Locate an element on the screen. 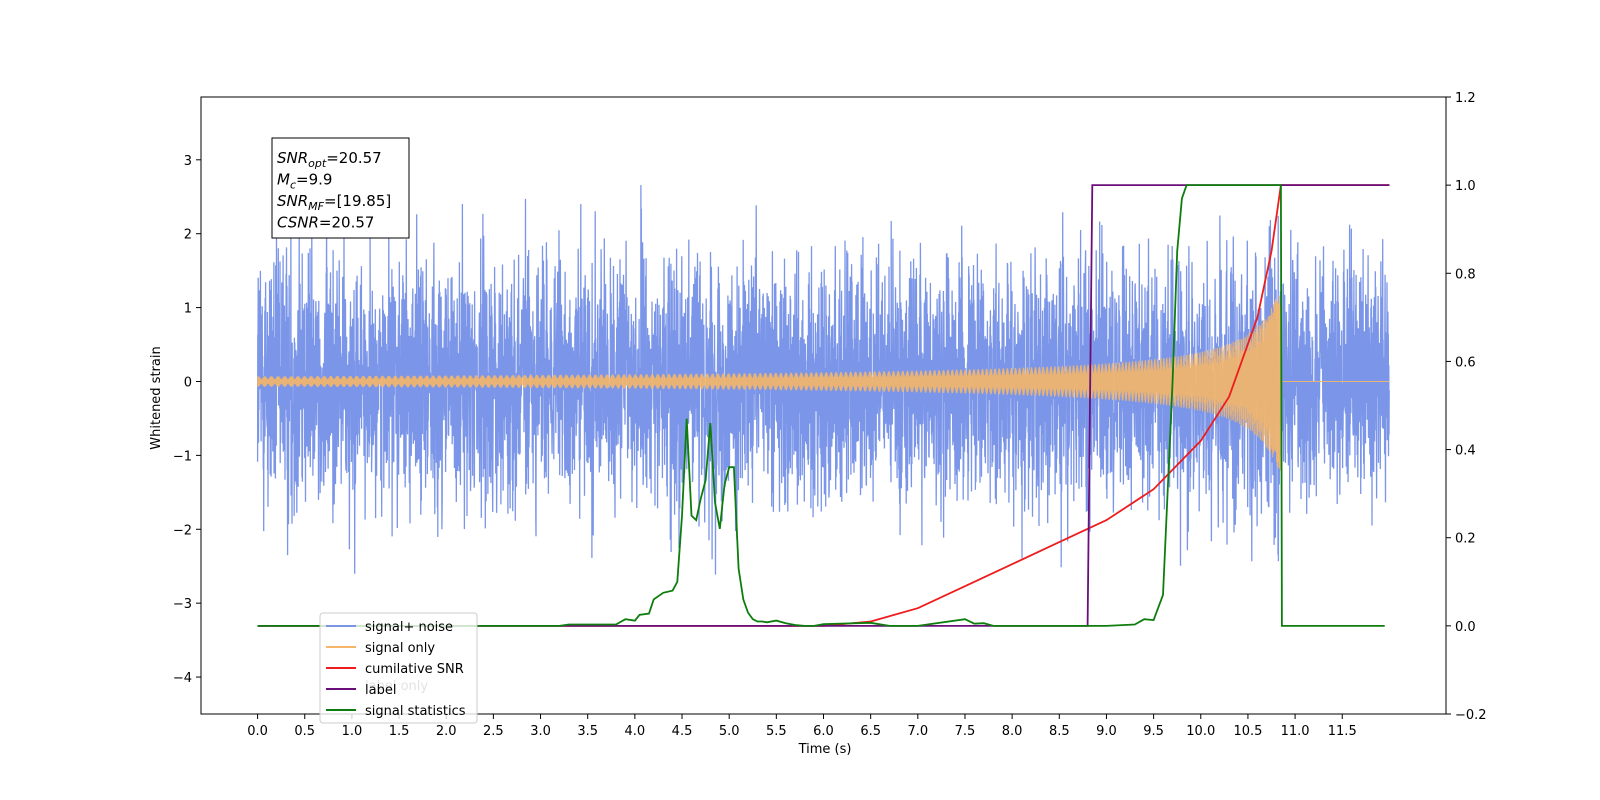 The image size is (1600, 800). y2-tick-label: 0.2 is located at coordinates (1465, 539).